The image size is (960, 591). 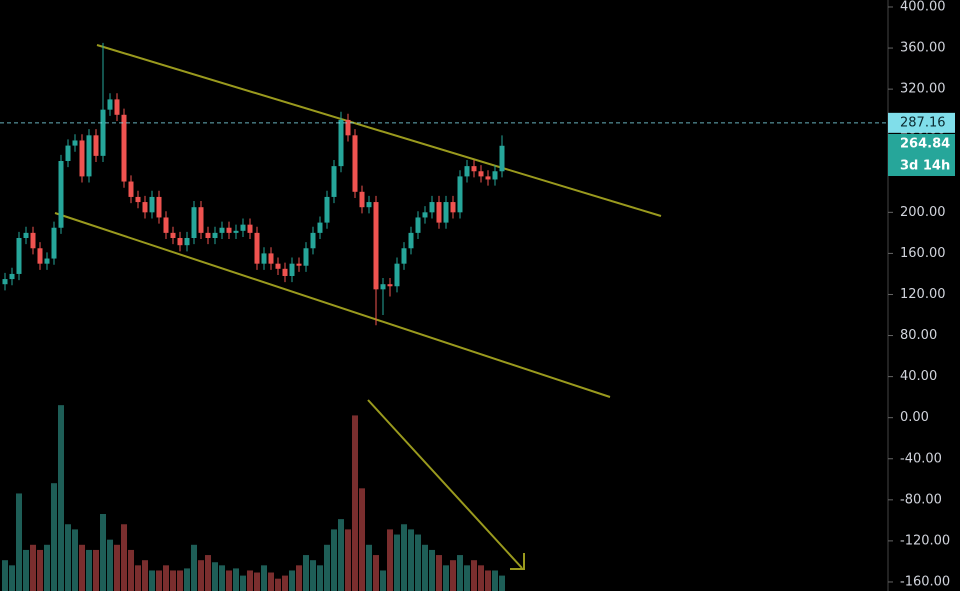 I want to click on marked-price-label: 287.16, so click(x=923, y=122).